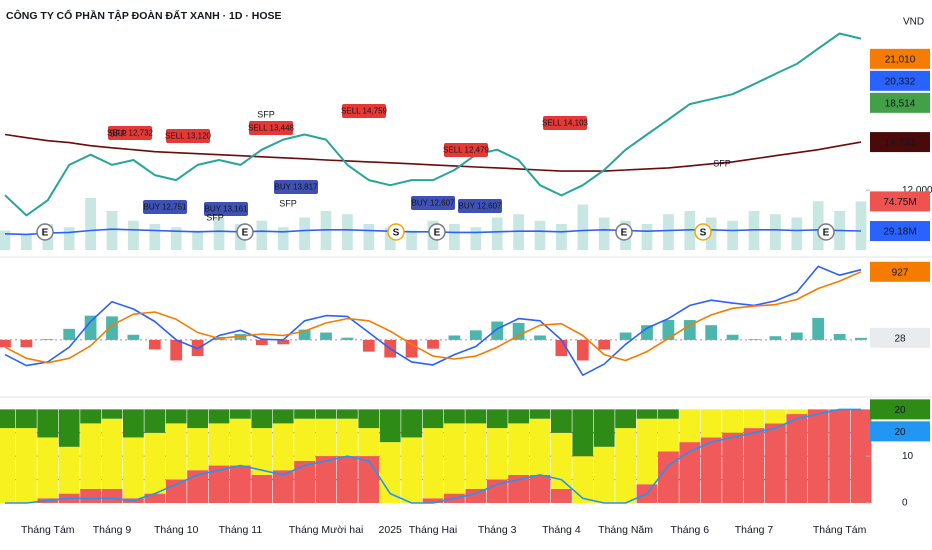 The height and width of the screenshot is (550, 932). I want to click on price-label: 20,332, so click(900, 81).